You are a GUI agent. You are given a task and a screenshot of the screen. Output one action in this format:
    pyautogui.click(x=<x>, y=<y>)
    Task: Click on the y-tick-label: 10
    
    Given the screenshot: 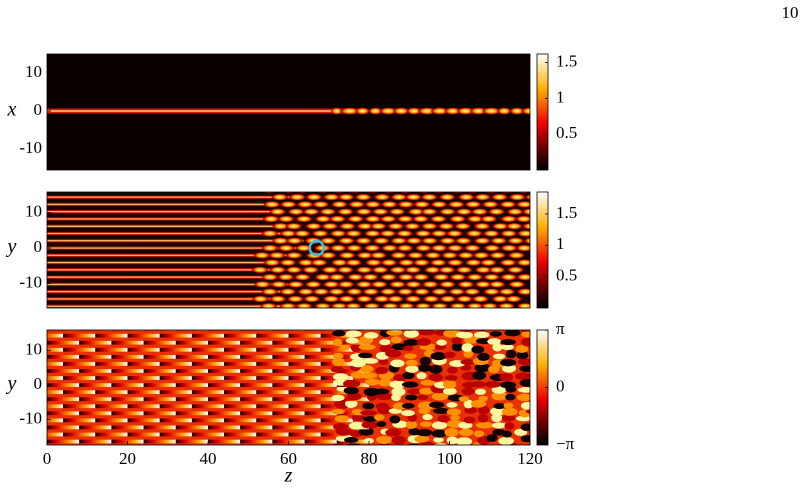 What is the action you would take?
    pyautogui.click(x=33, y=210)
    